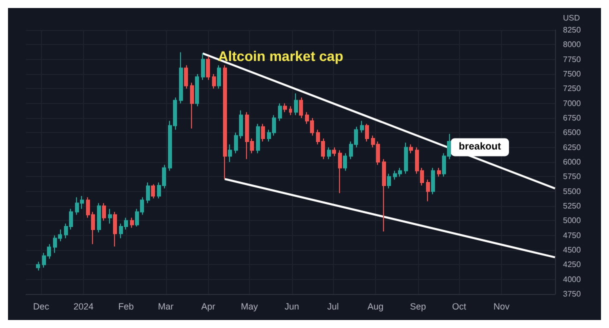 The width and height of the screenshot is (609, 328). Describe the element at coordinates (84, 307) in the screenshot. I see `x-tick-label: 2024` at that location.